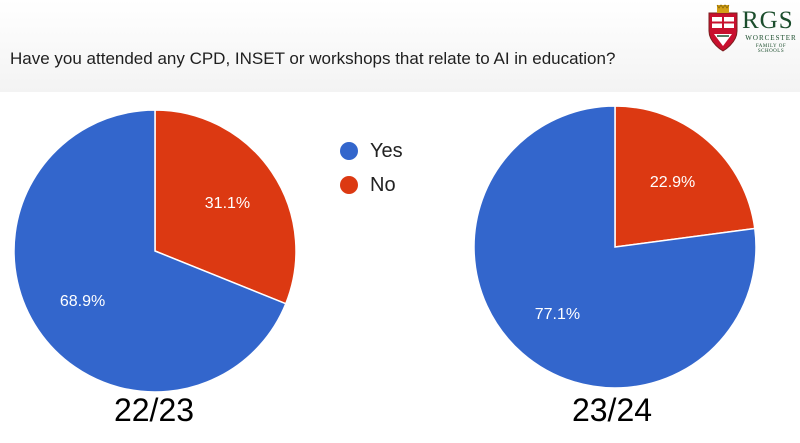  Describe the element at coordinates (612, 410) in the screenshot. I see `chart-title-23-24: 23/24` at that location.